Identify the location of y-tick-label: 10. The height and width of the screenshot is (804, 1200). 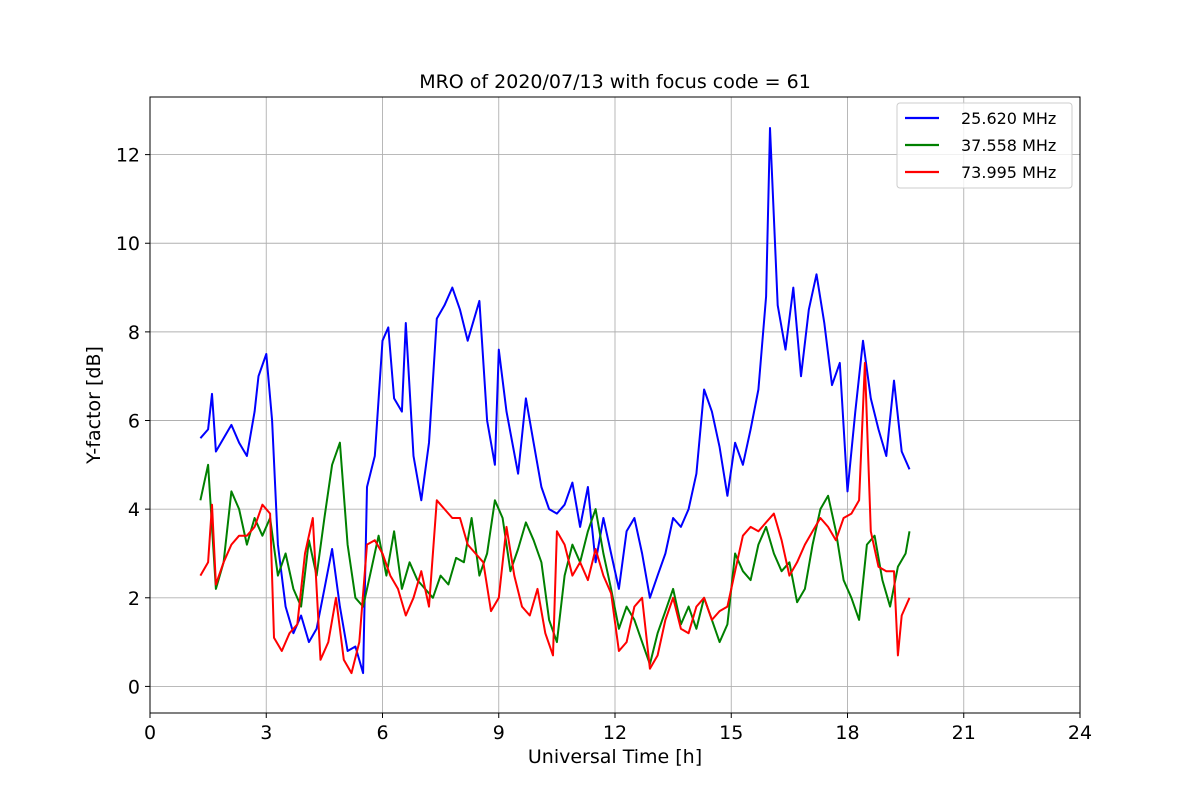
(128, 244).